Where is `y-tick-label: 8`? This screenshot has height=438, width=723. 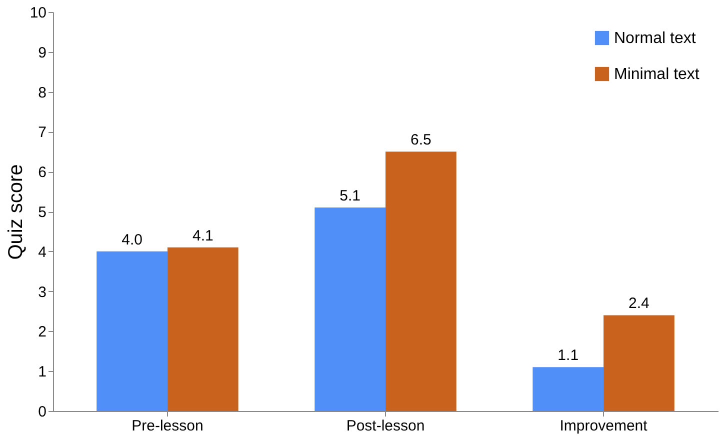
y-tick-label: 8 is located at coordinates (42, 93).